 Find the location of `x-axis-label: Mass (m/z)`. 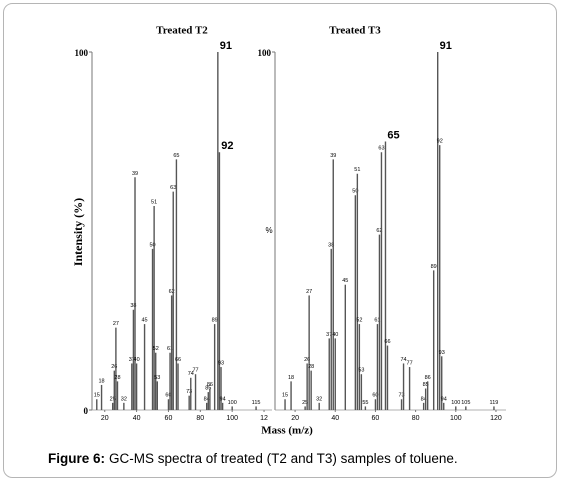

x-axis-label: Mass (m/z) is located at coordinates (287, 431).